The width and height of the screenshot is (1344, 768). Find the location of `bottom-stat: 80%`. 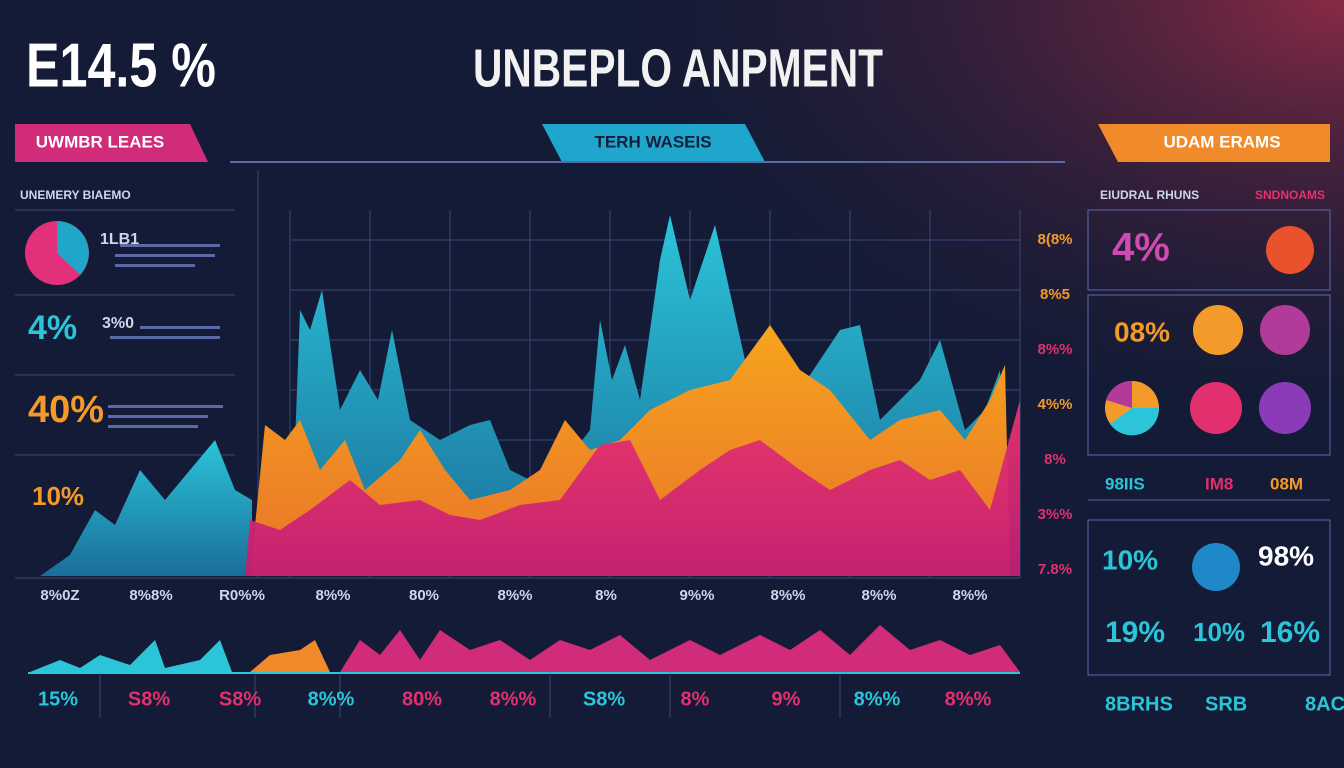

bottom-stat: 80% is located at coordinates (422, 699).